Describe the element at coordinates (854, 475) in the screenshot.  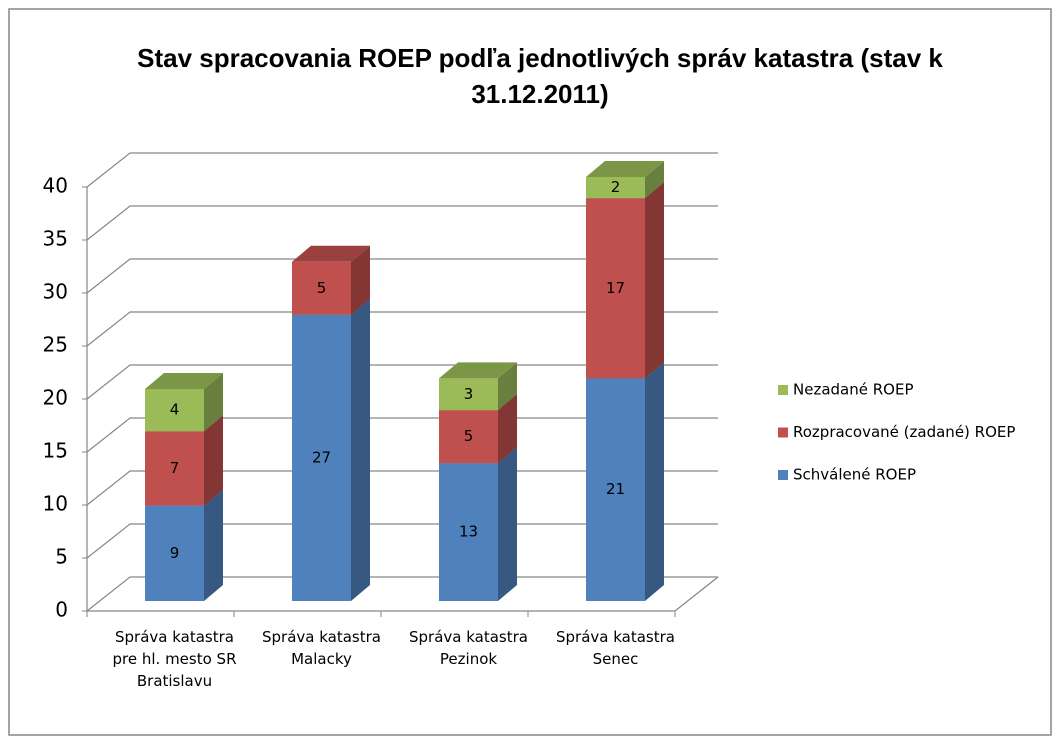
I see `legend-label: Schválené ROEP` at that location.